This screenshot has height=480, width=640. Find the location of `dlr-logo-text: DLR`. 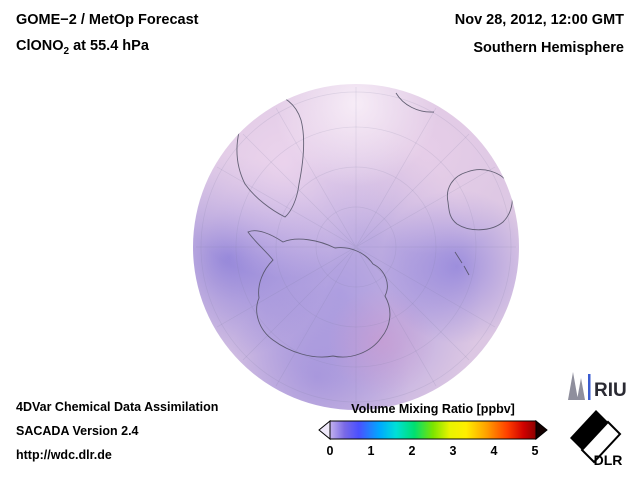

dlr-logo-text: DLR is located at coordinates (608, 460).